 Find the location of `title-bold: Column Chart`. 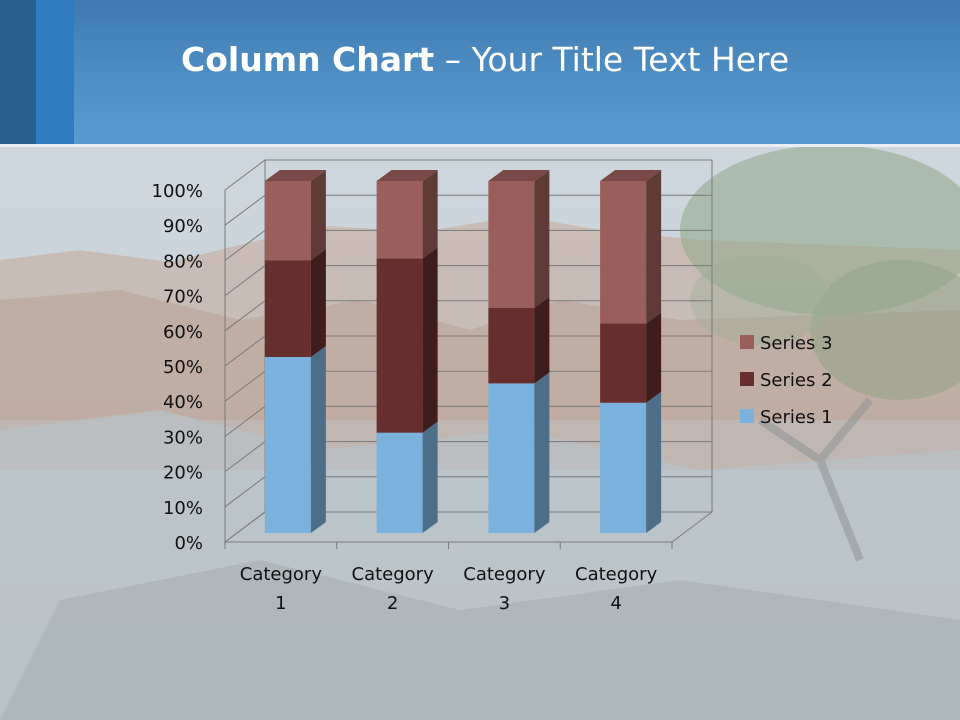

title-bold: Column Chart is located at coordinates (308, 59).